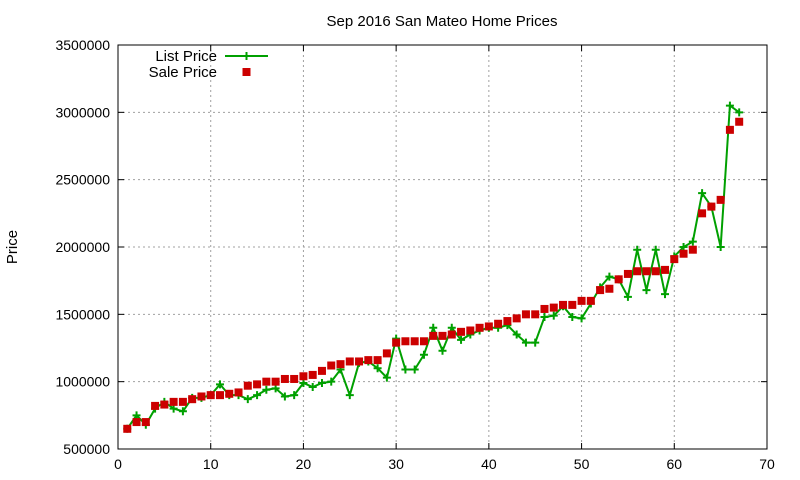 This screenshot has height=480, width=800. Describe the element at coordinates (674, 464) in the screenshot. I see `x-tick-label: 60` at that location.